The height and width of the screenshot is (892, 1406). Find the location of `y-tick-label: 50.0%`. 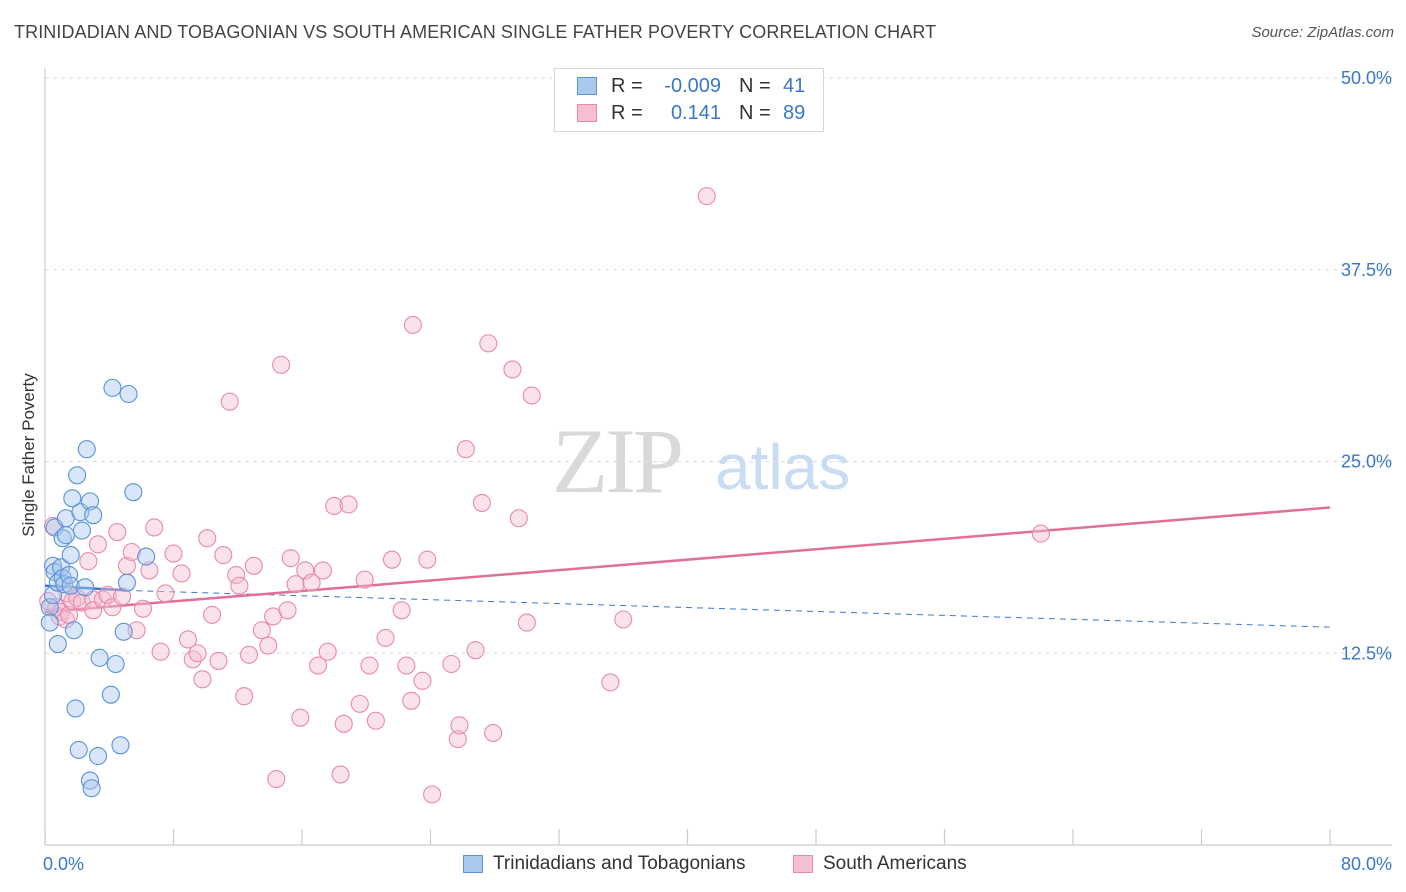

y-tick-label: 50.0% is located at coordinates (1366, 78).